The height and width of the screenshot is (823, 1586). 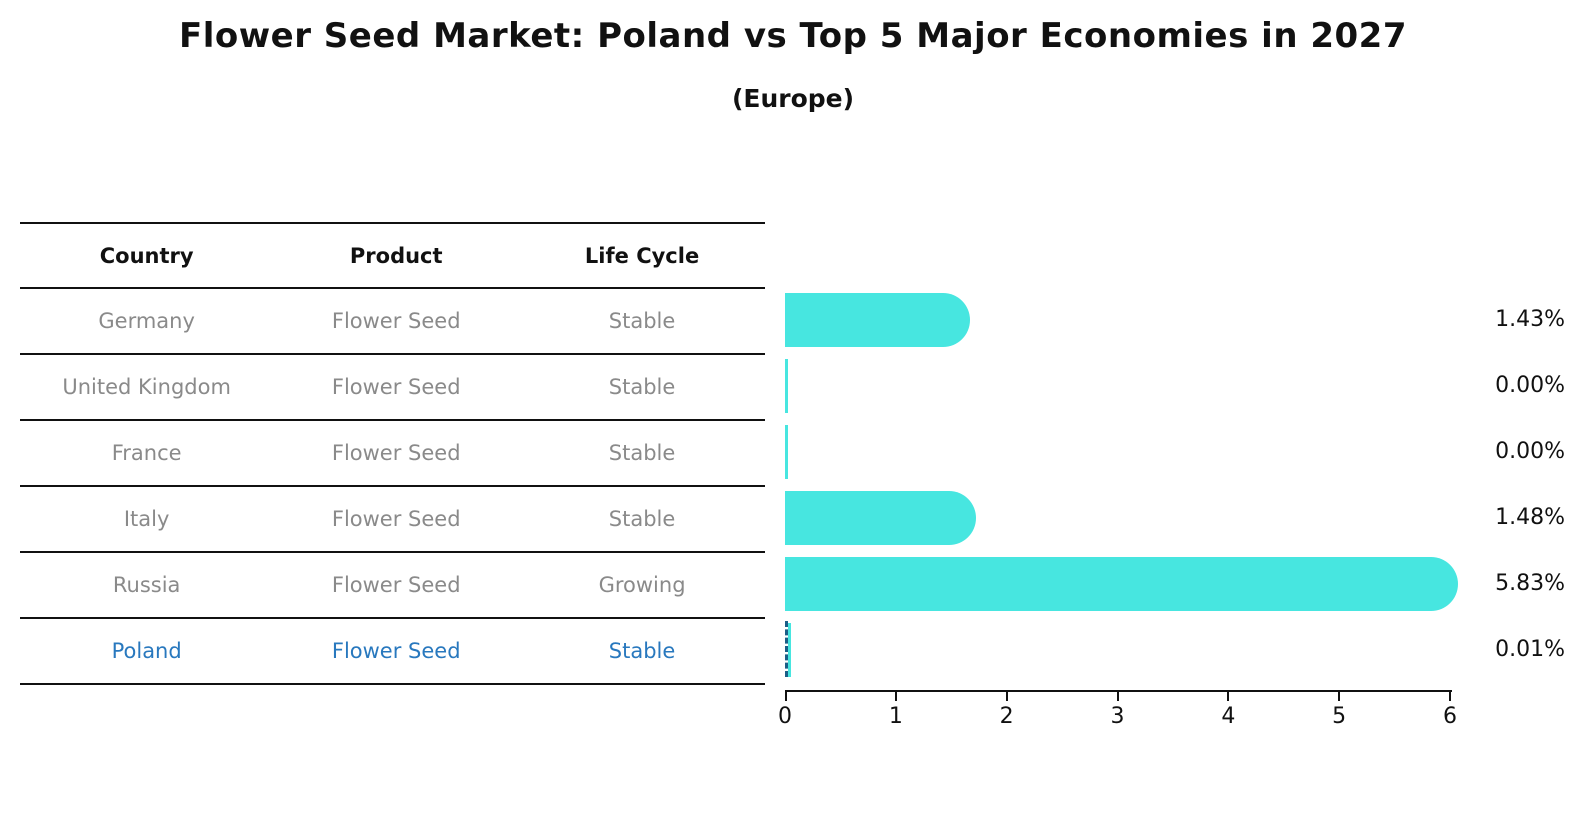 I want to click on country-cell: Poland, so click(x=146, y=651).